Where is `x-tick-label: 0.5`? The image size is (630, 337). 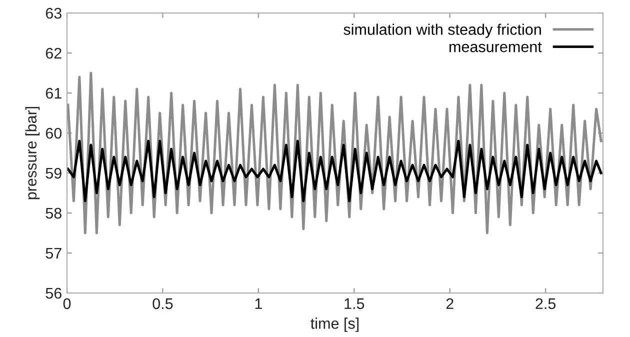 x-tick-label: 0.5 is located at coordinates (162, 304).